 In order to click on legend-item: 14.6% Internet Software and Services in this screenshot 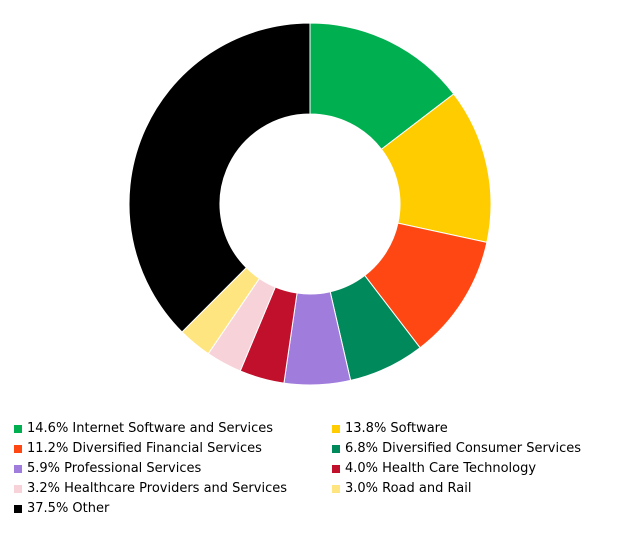, I will do `click(173, 429)`.